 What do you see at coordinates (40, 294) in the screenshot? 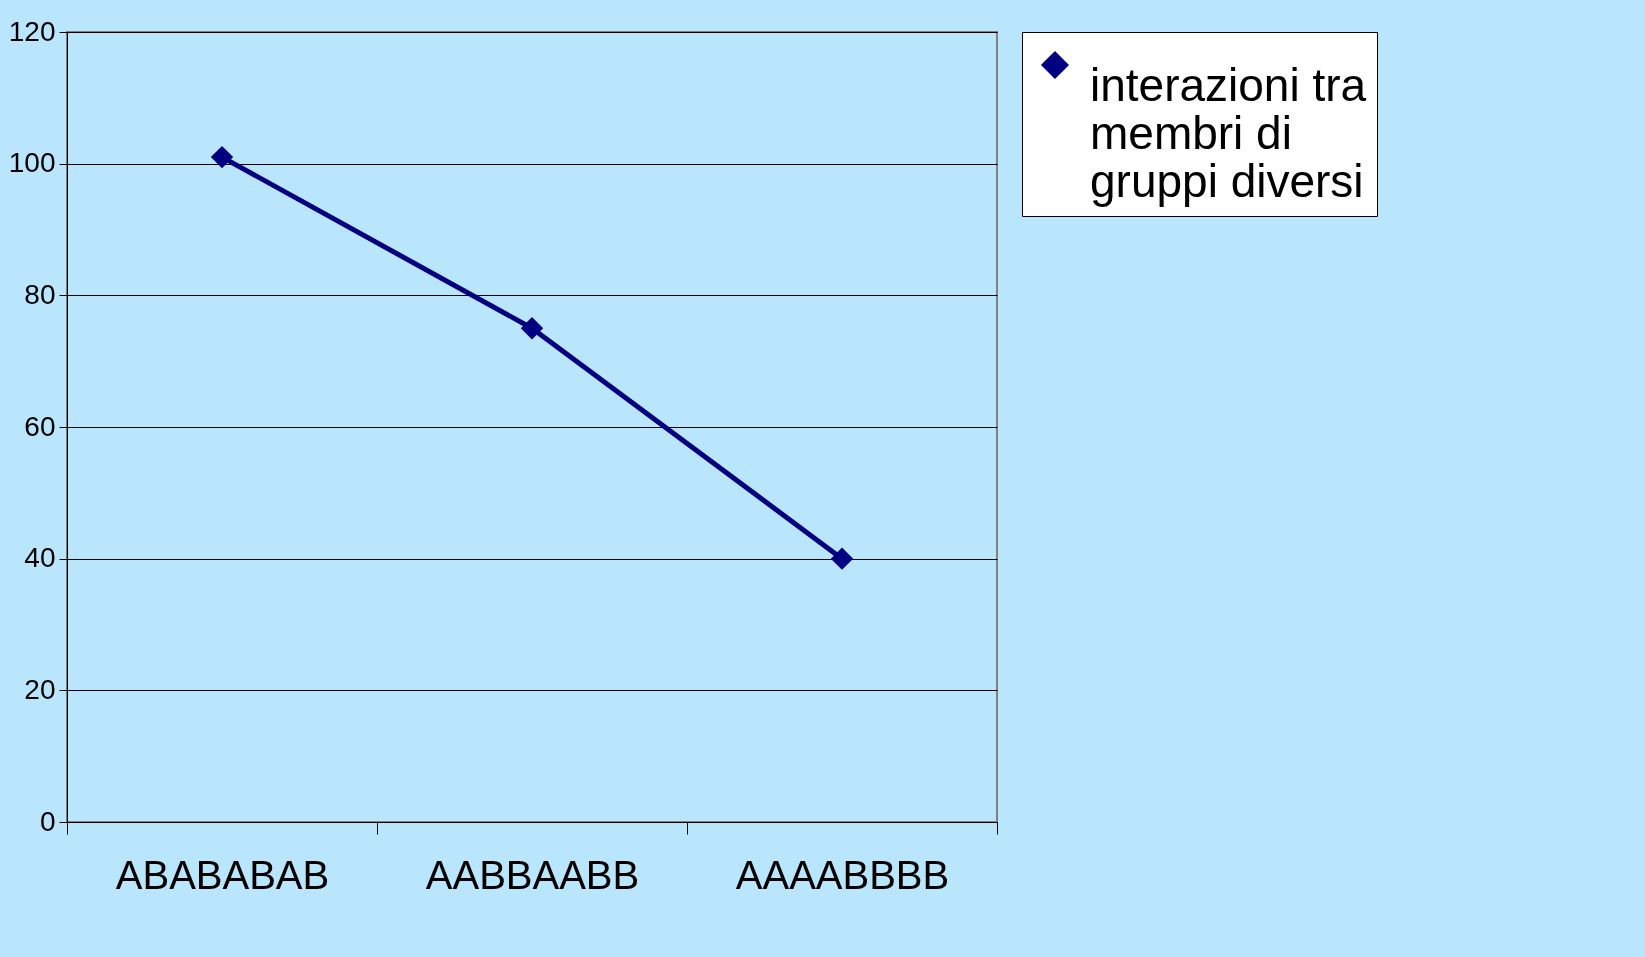
I see `y-tick-label: 80` at bounding box center [40, 294].